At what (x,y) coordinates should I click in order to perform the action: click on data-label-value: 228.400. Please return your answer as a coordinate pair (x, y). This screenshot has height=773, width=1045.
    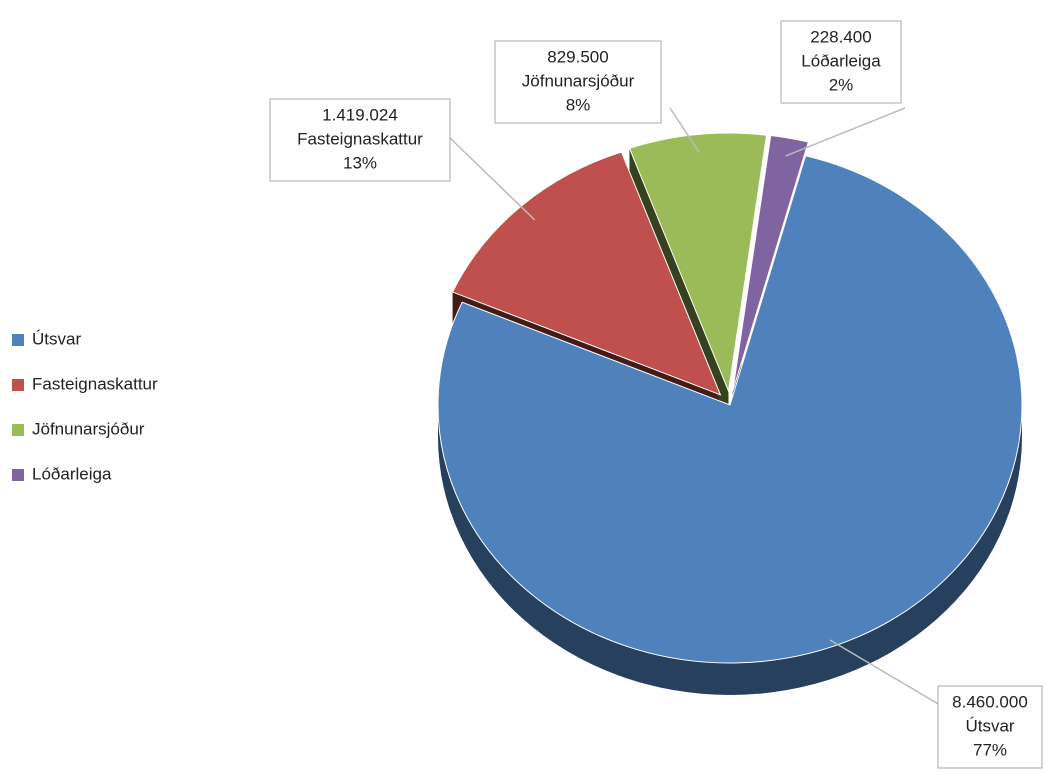
    Looking at the image, I should click on (840, 36).